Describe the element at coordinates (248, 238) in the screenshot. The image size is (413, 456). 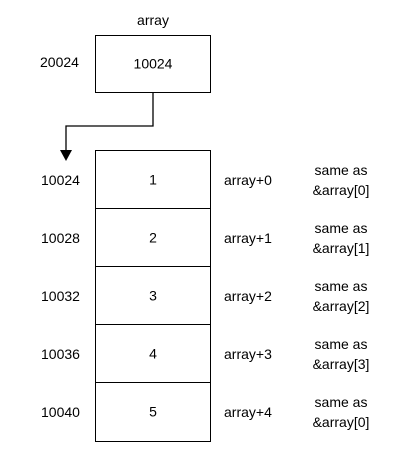
I see `cell-offset-expr-1: array+1` at that location.